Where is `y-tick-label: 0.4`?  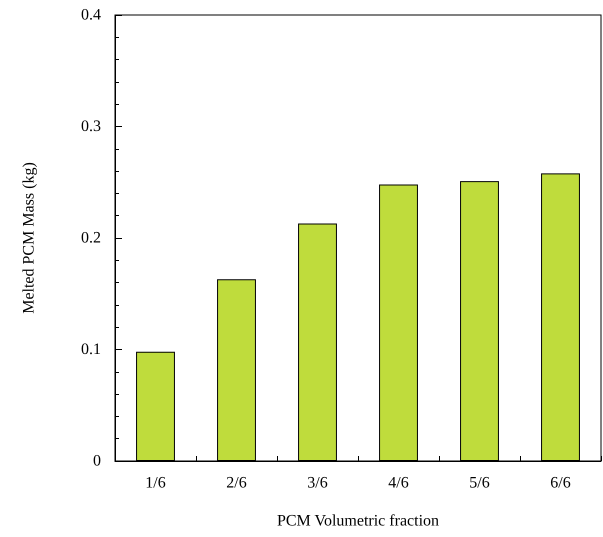
y-tick-label: 0.4 is located at coordinates (91, 15).